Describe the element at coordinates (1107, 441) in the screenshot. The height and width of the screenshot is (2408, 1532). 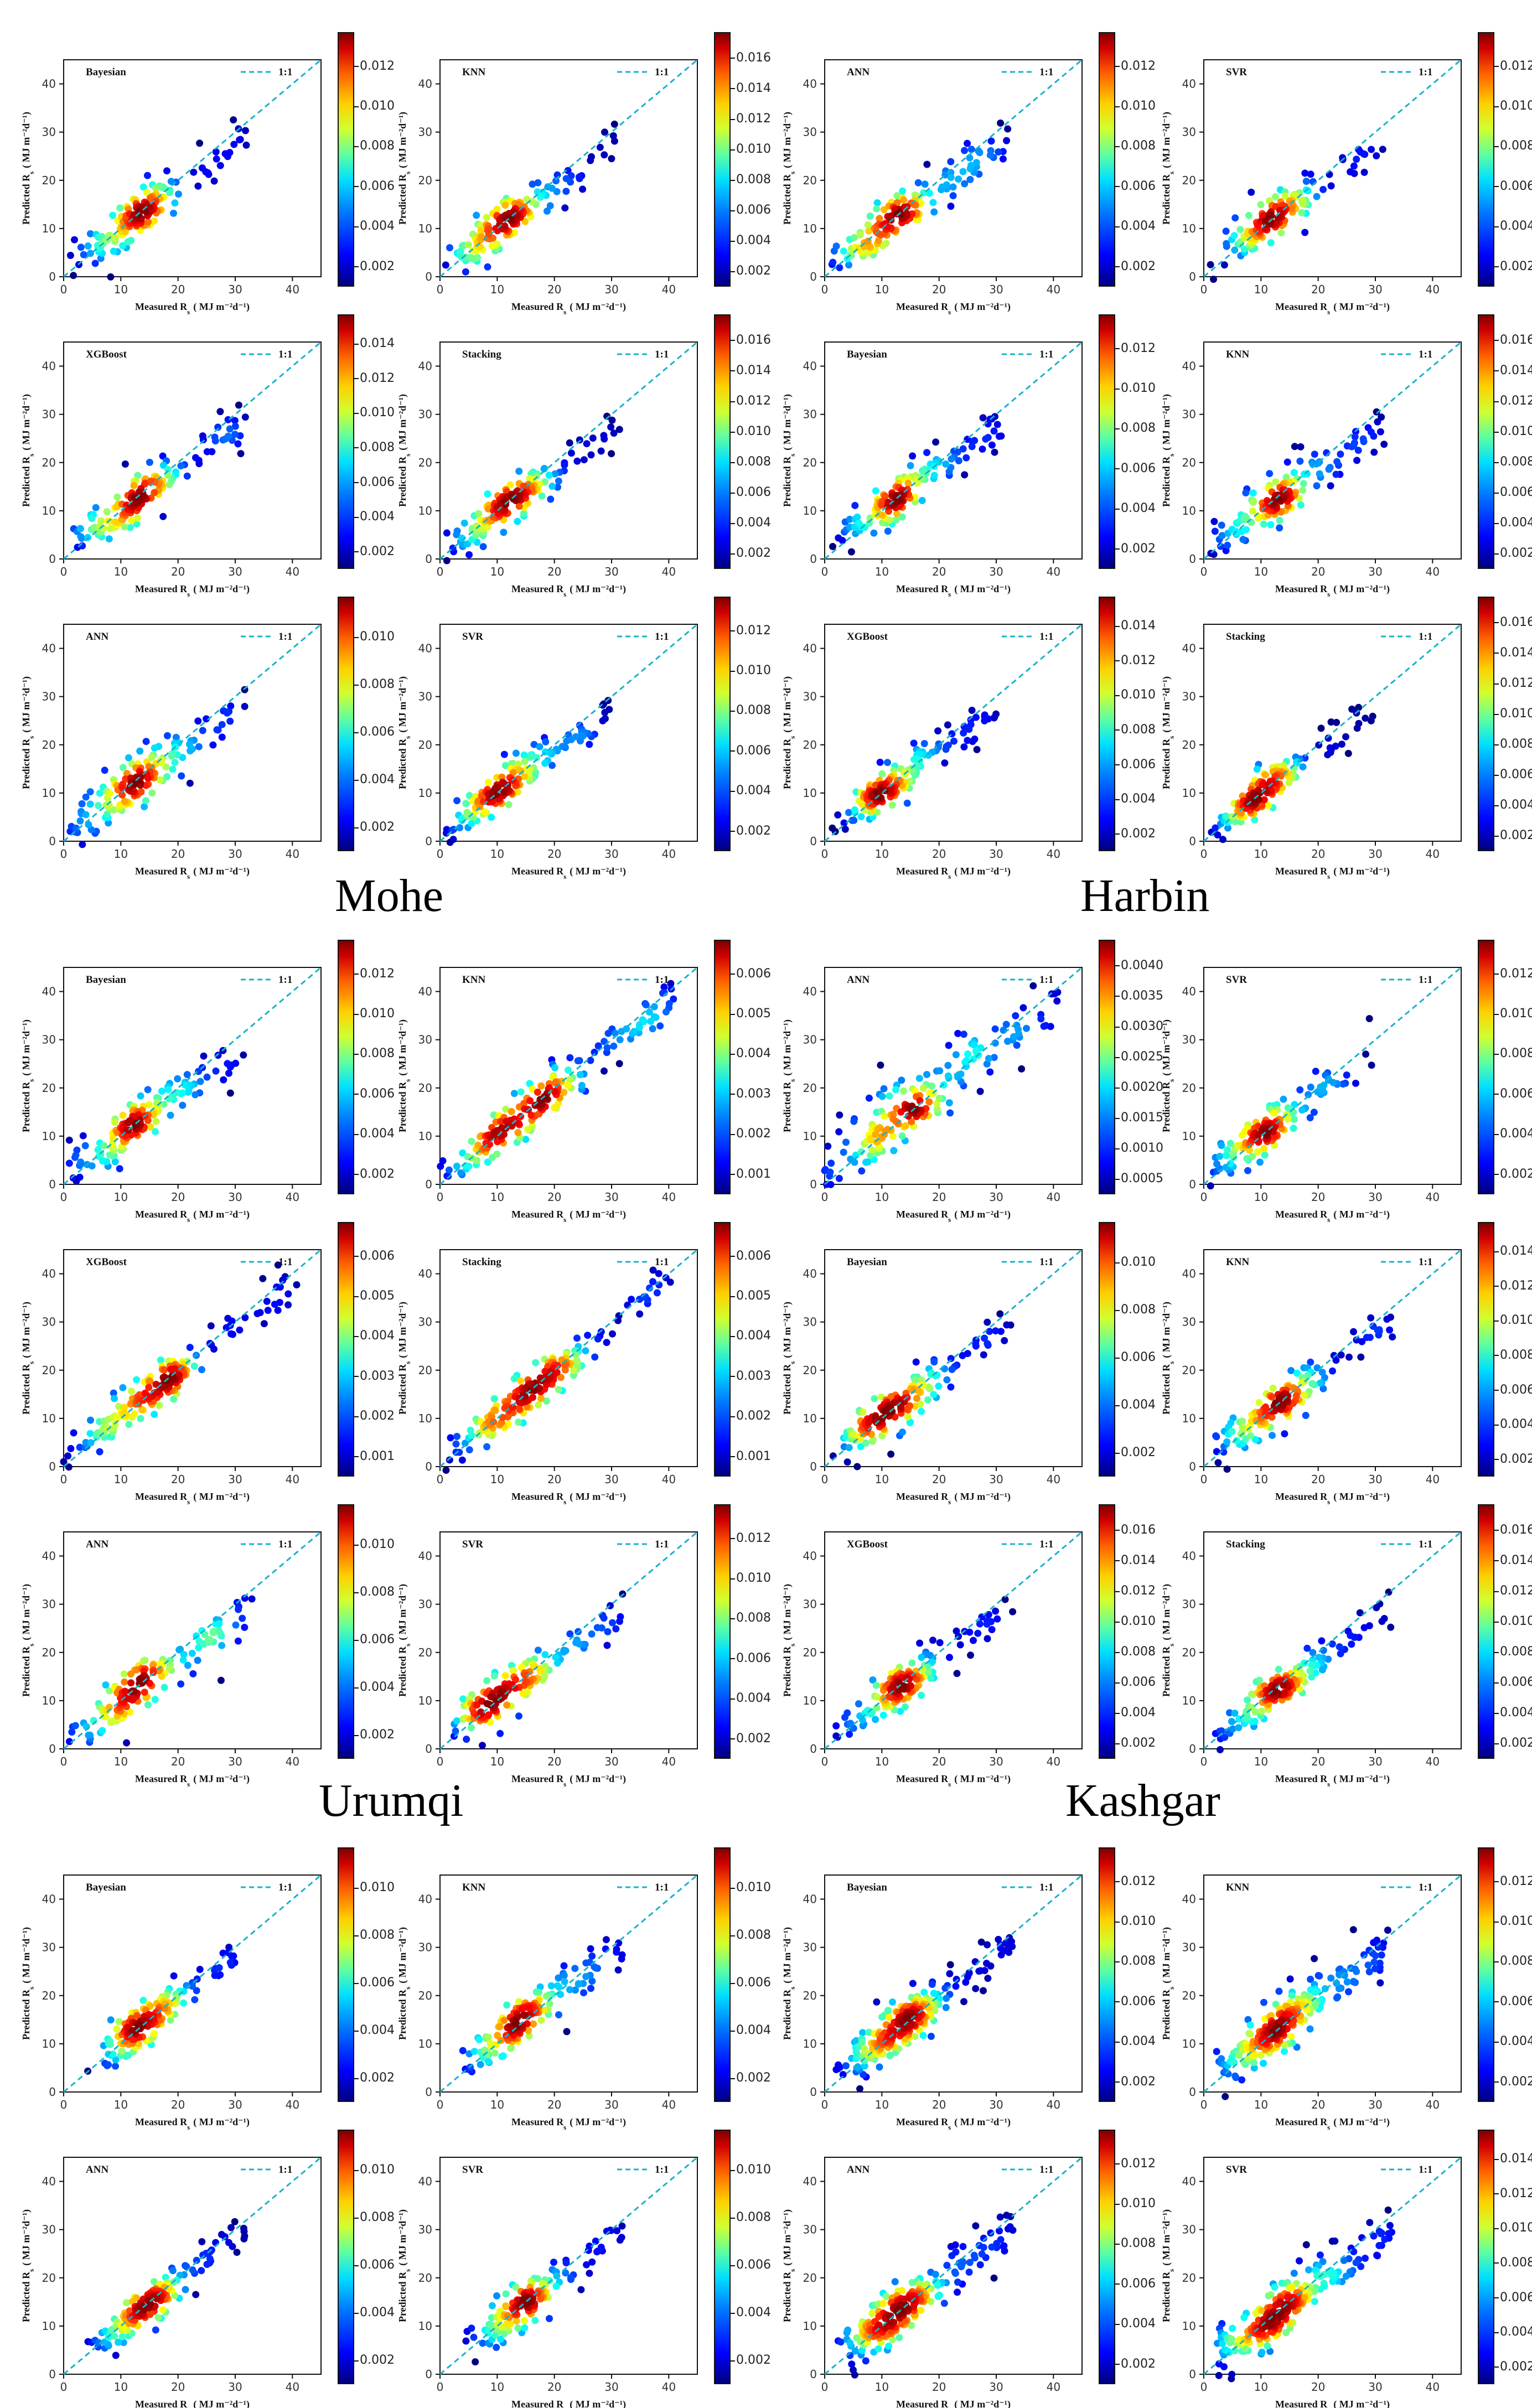
I see `colorbar` at that location.